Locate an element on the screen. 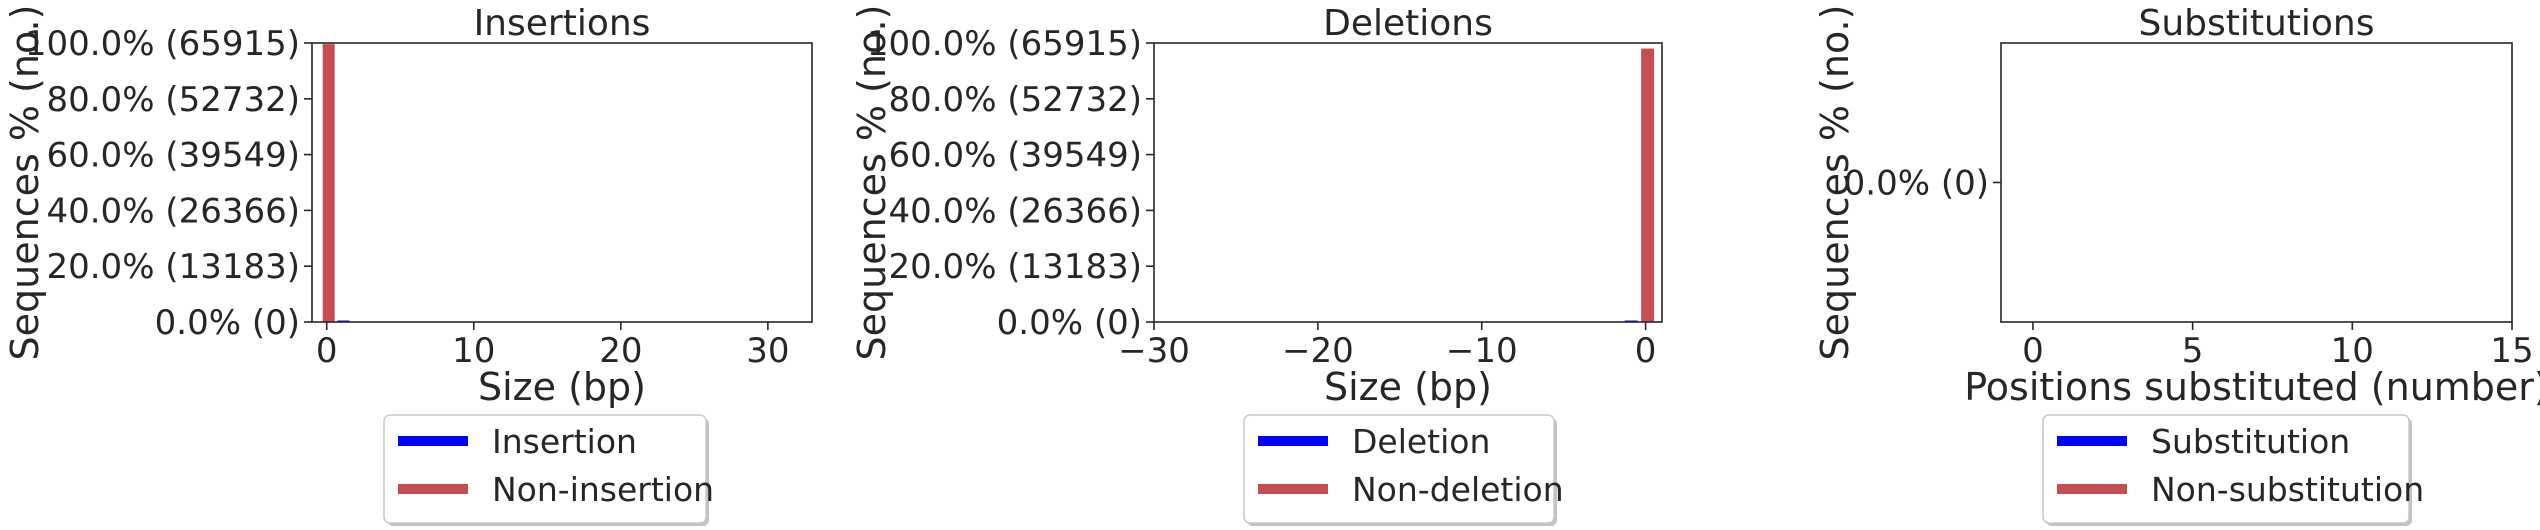 This screenshot has width=2540, height=530. bar-non-deletion is located at coordinates (1648, 185).